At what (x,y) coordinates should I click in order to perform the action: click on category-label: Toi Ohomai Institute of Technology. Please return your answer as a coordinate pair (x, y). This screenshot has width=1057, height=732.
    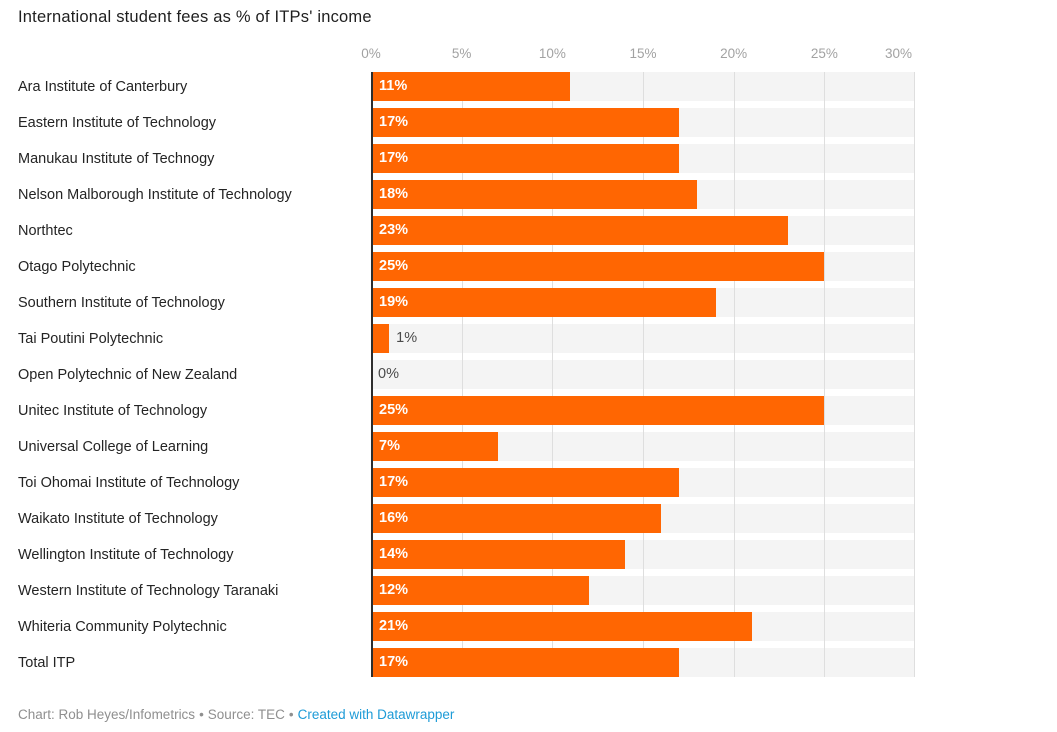
    Looking at the image, I should click on (129, 482).